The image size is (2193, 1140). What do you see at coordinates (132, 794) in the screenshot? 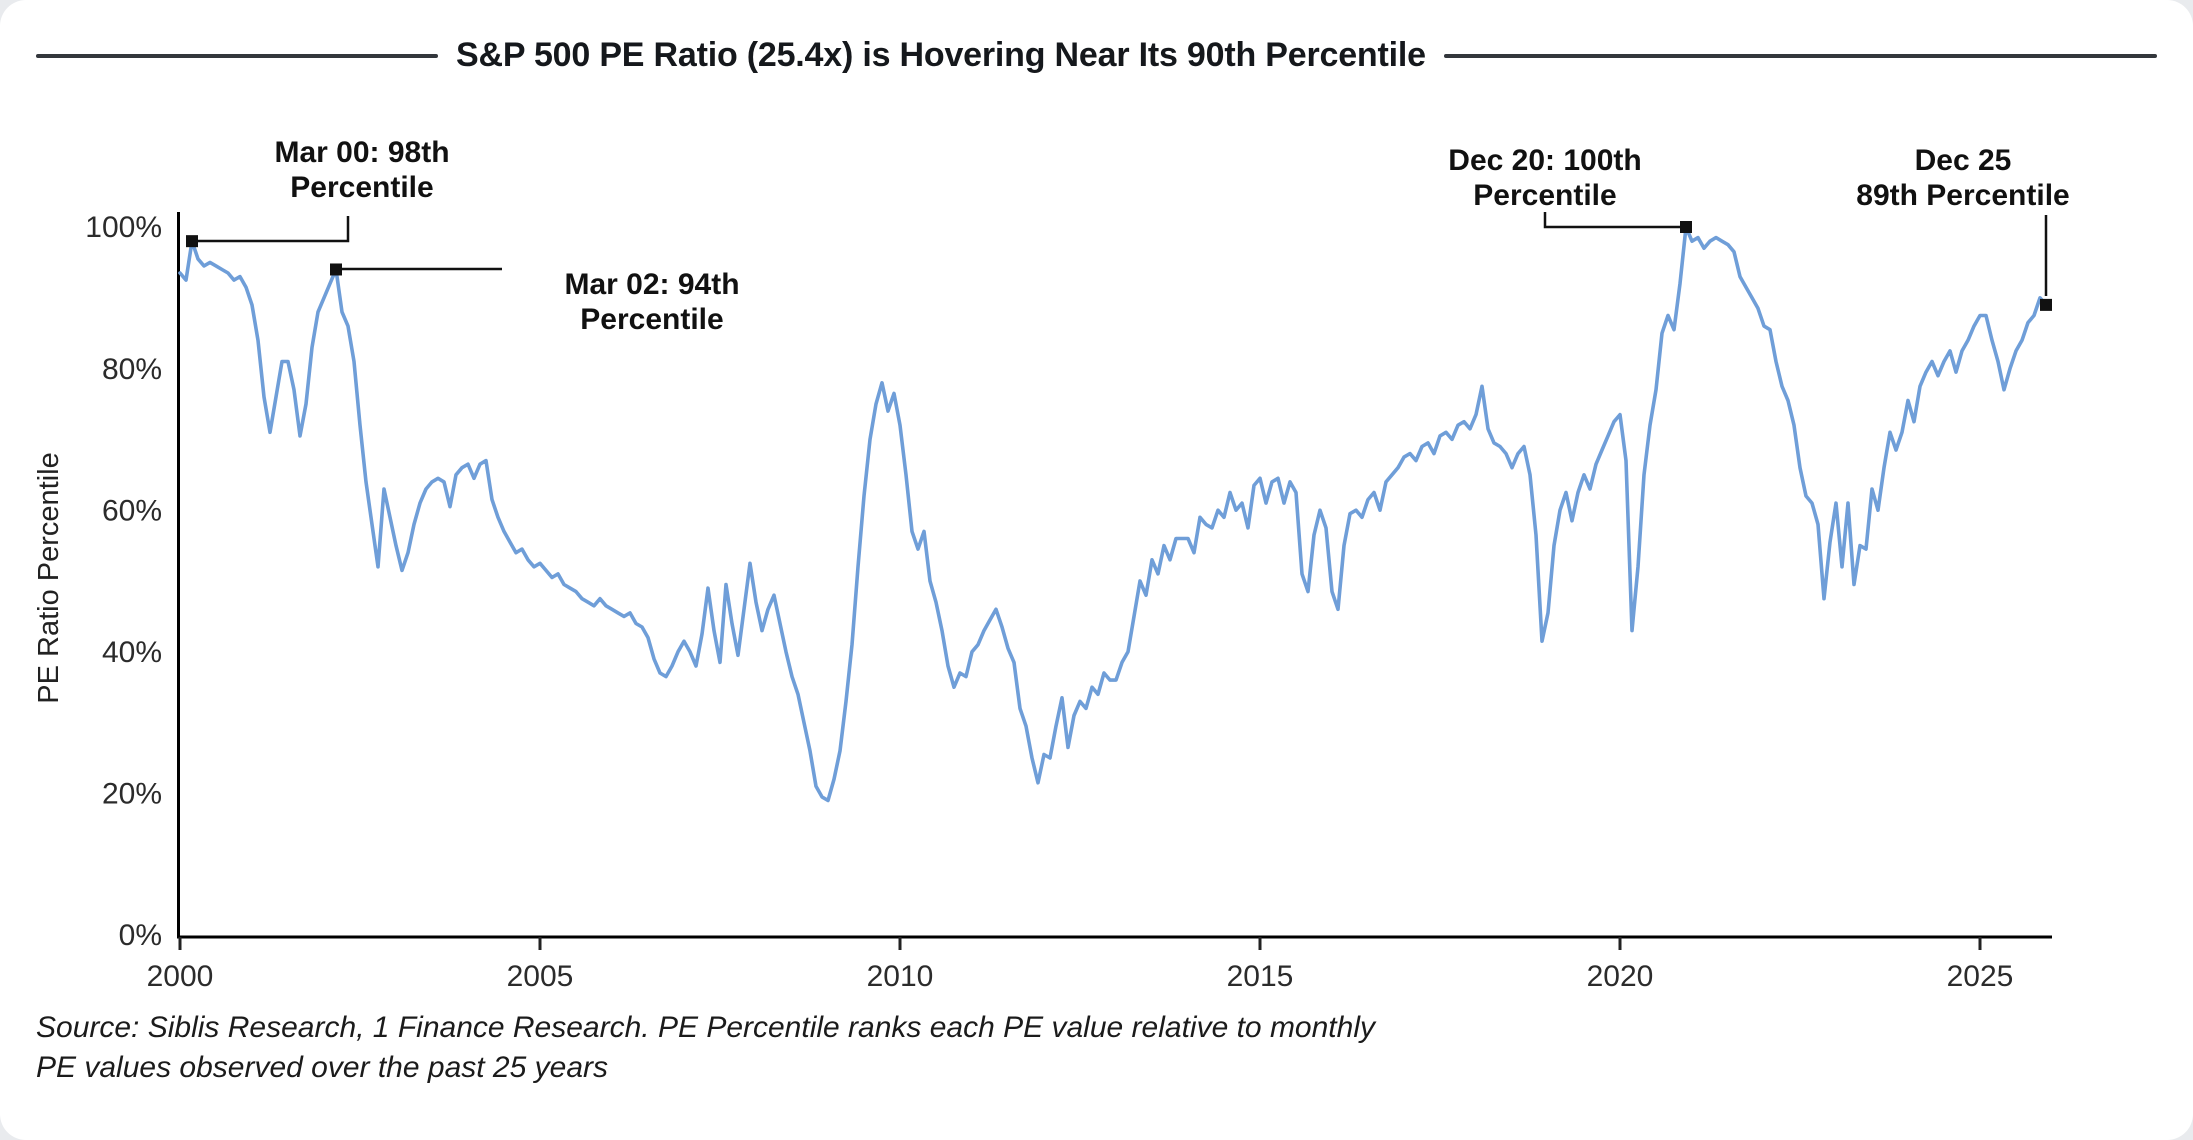
I see `y-tick-label-20%: 20%` at bounding box center [132, 794].